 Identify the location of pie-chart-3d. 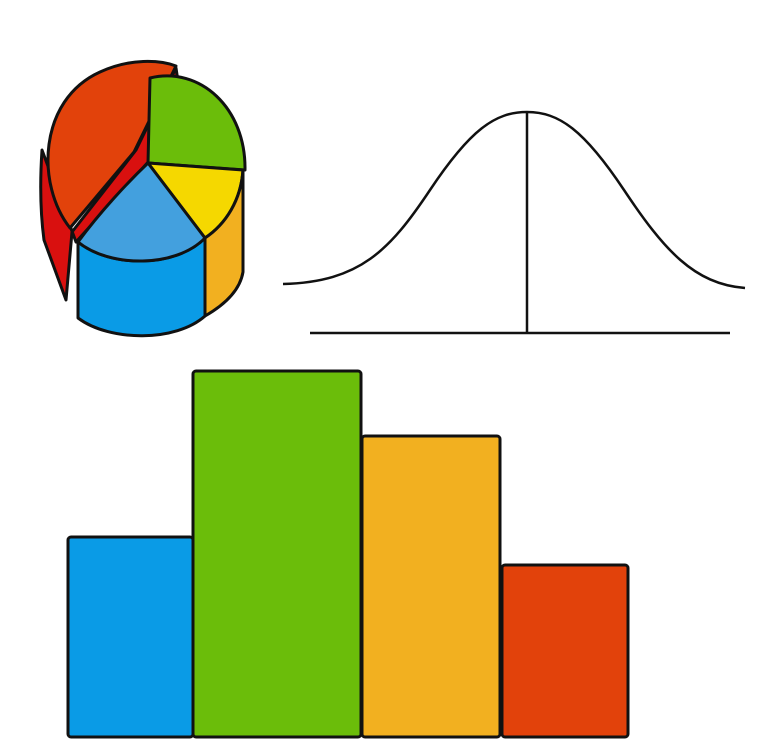
(143, 198).